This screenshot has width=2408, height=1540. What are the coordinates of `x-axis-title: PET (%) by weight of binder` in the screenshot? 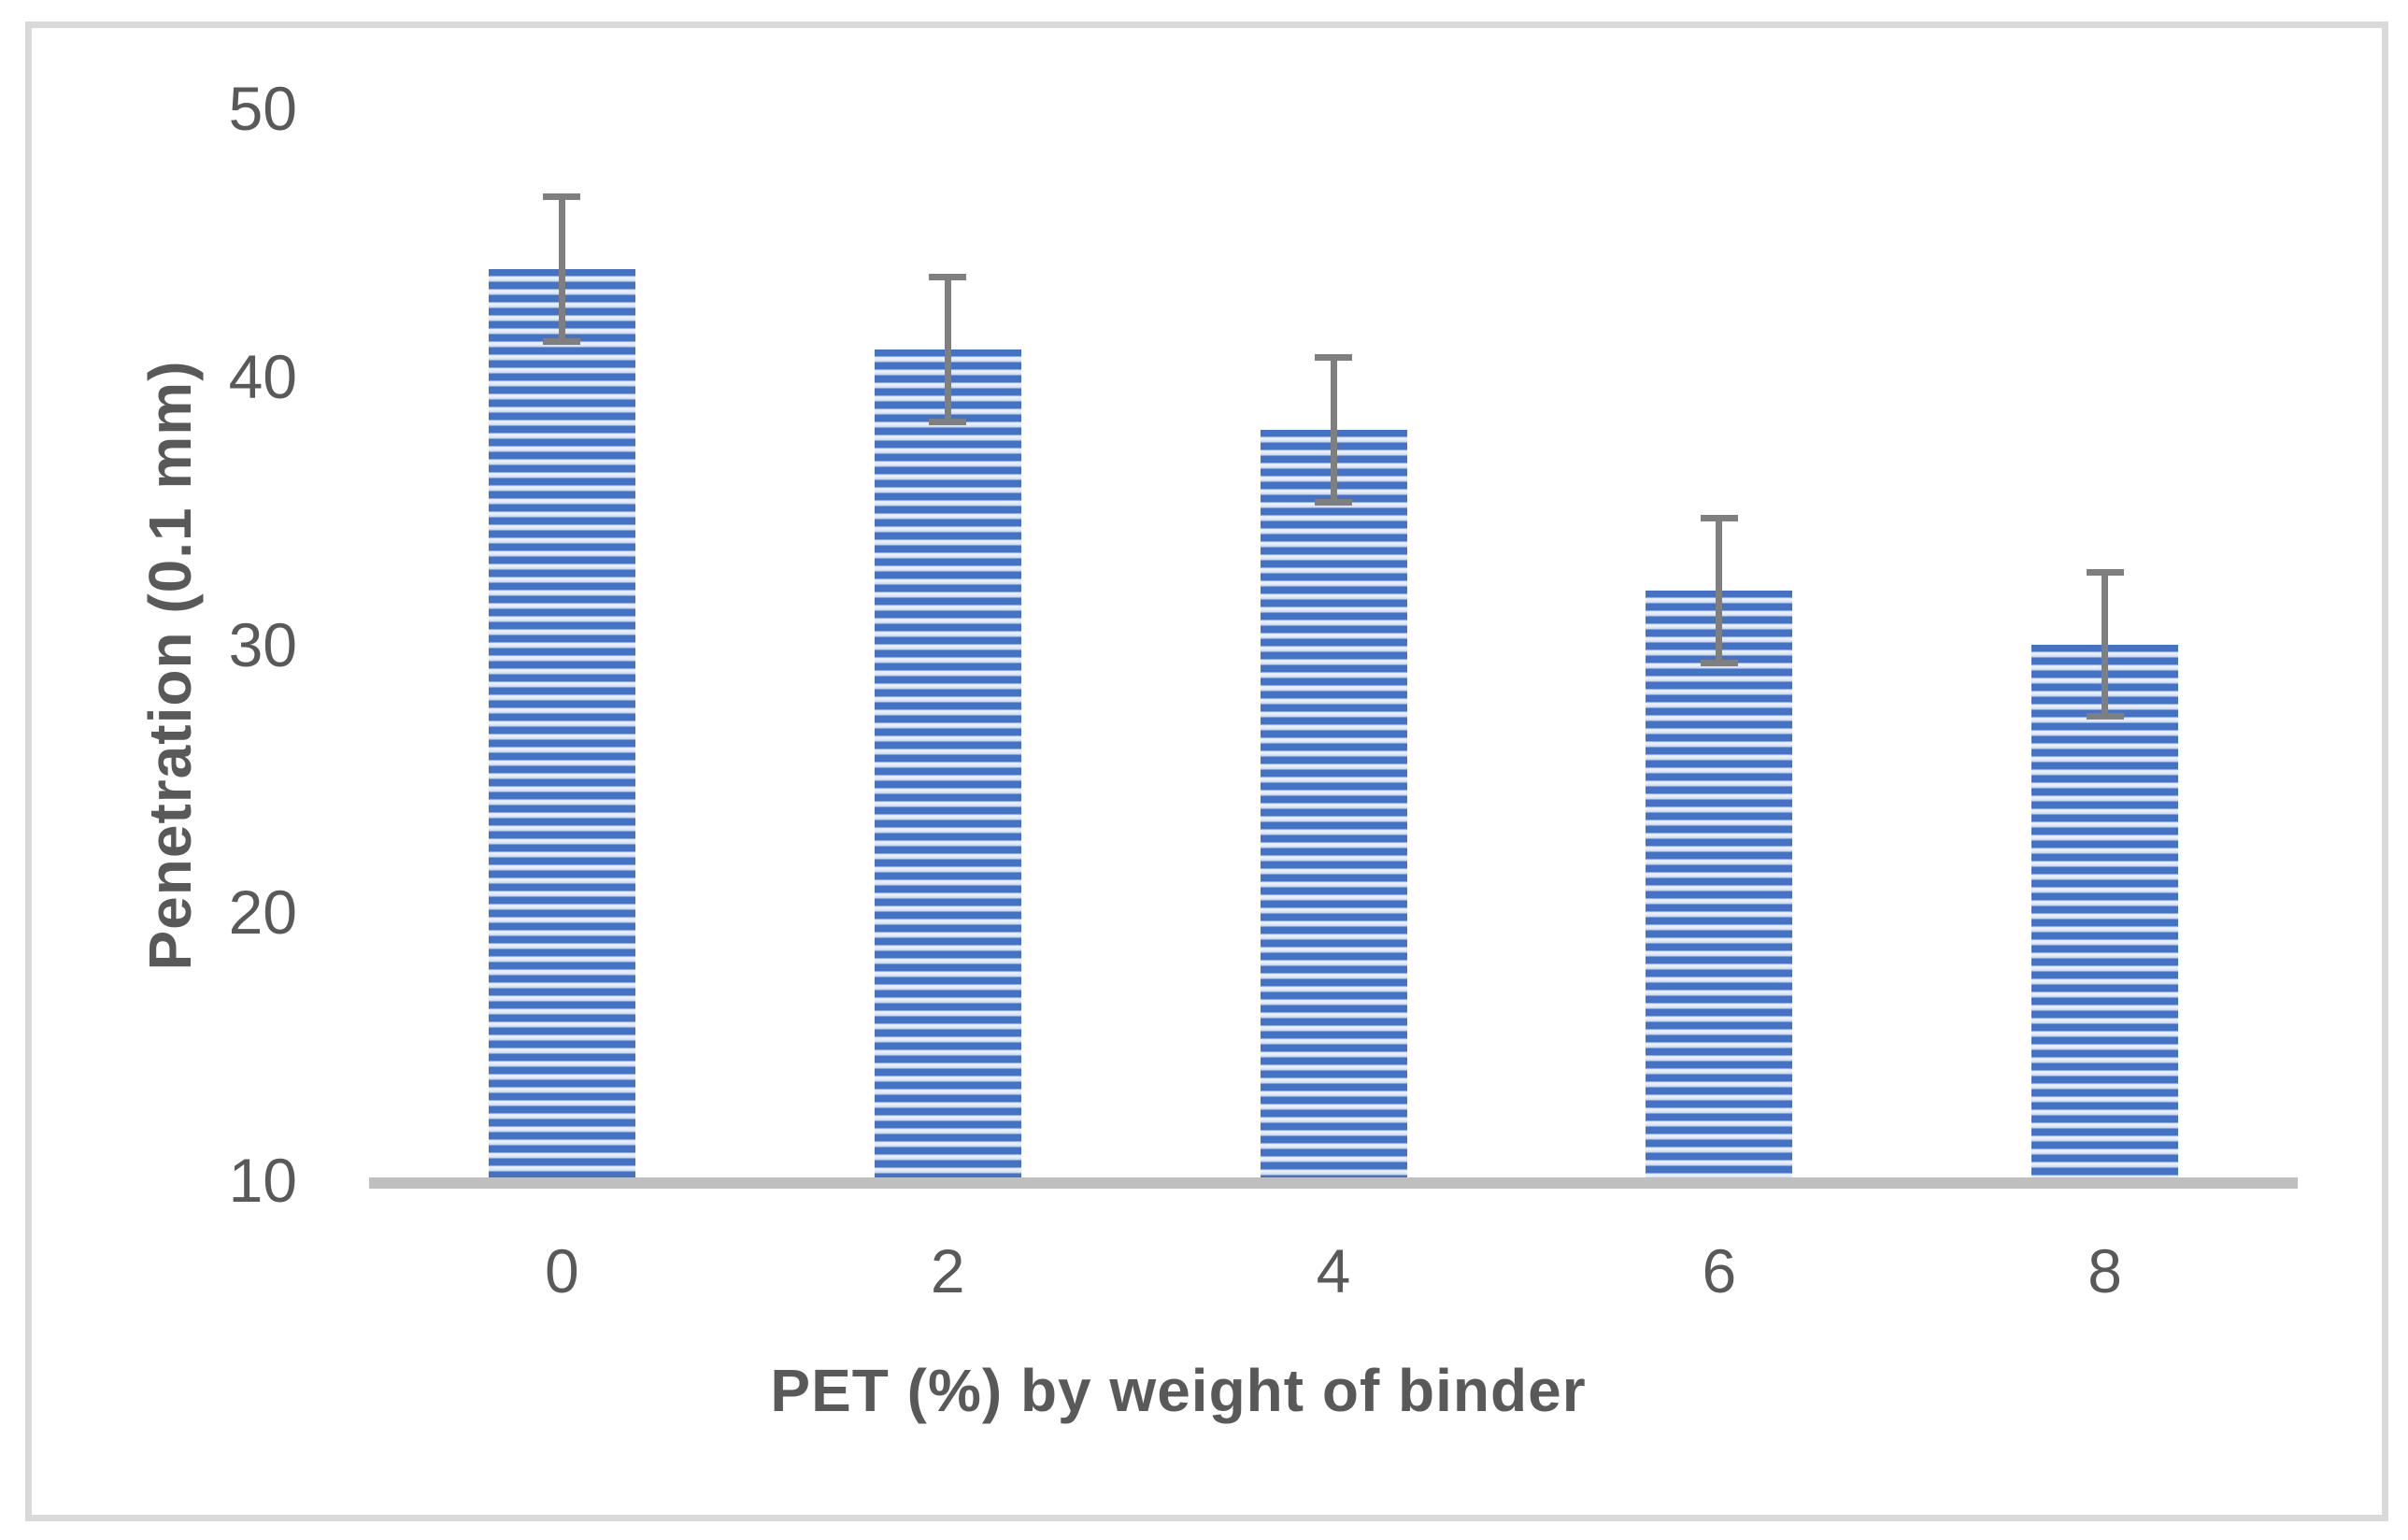 It's located at (1178, 1390).